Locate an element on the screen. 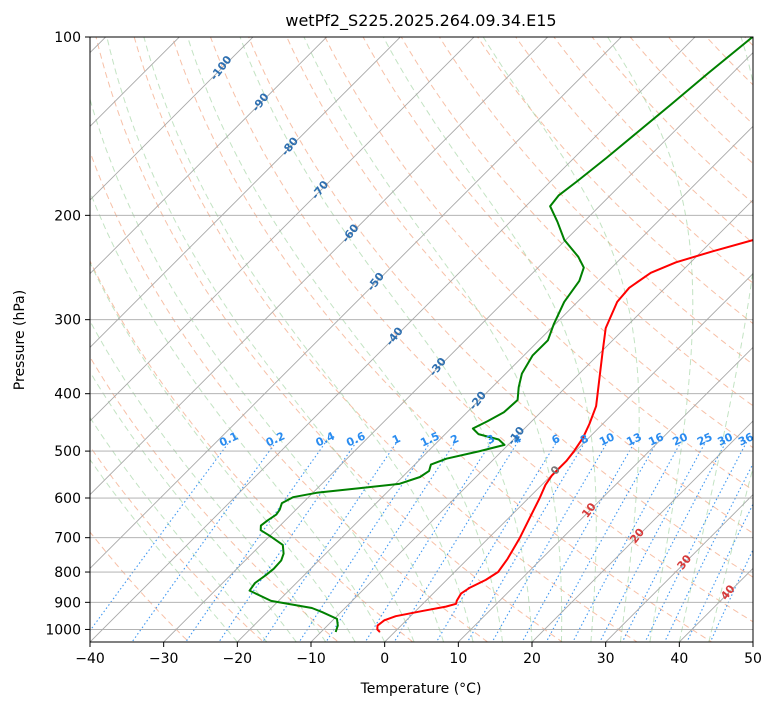 This screenshot has height=708, width=775. y-axis-ticks: 1000 900 800 700 600 500 400 300 200 100 is located at coordinates (67, 334).